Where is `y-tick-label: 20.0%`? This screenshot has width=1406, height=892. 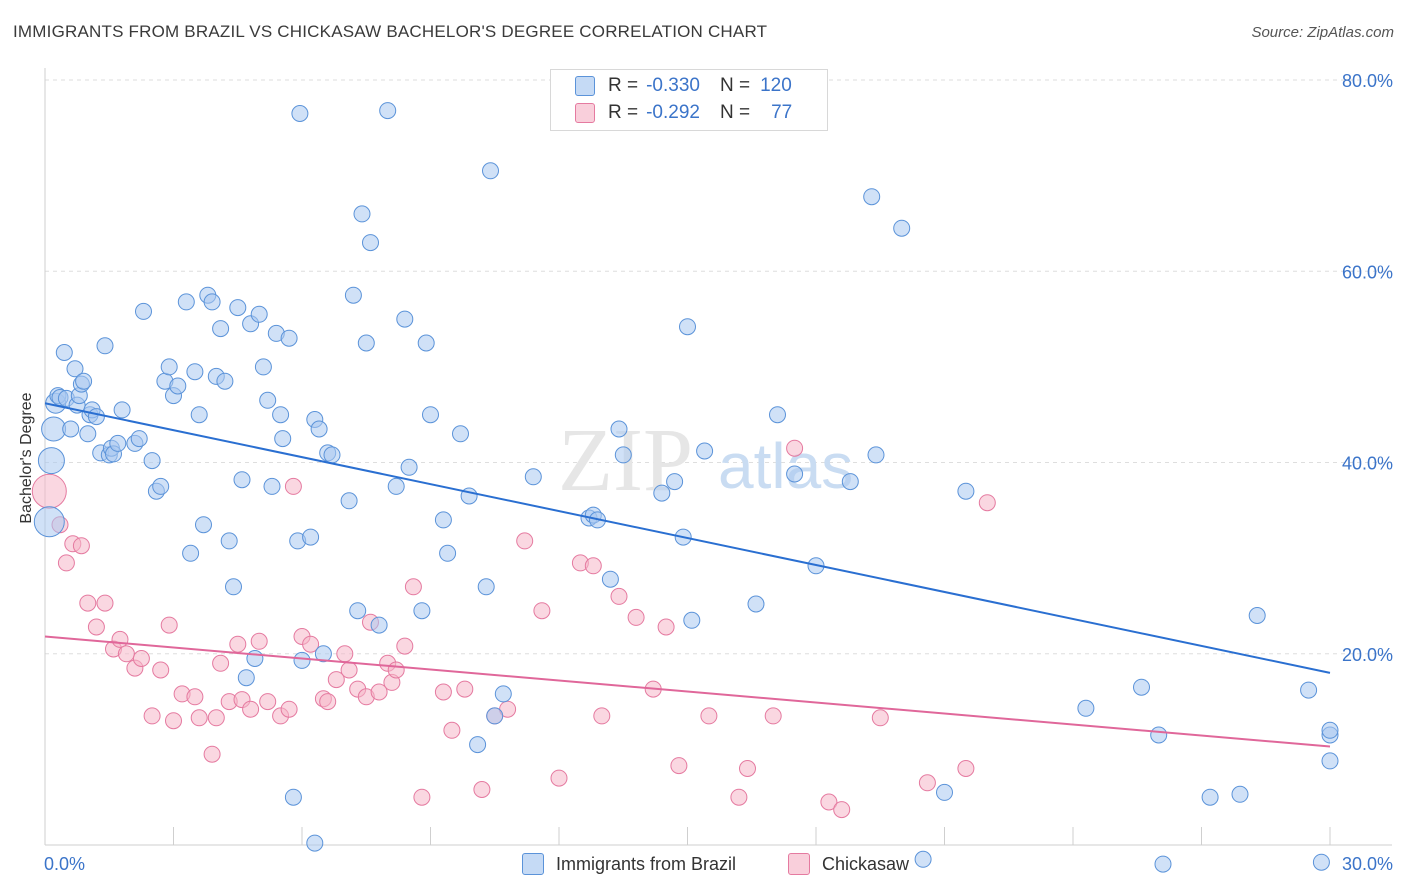 y-tick-label: 20.0% is located at coordinates (1367, 655).